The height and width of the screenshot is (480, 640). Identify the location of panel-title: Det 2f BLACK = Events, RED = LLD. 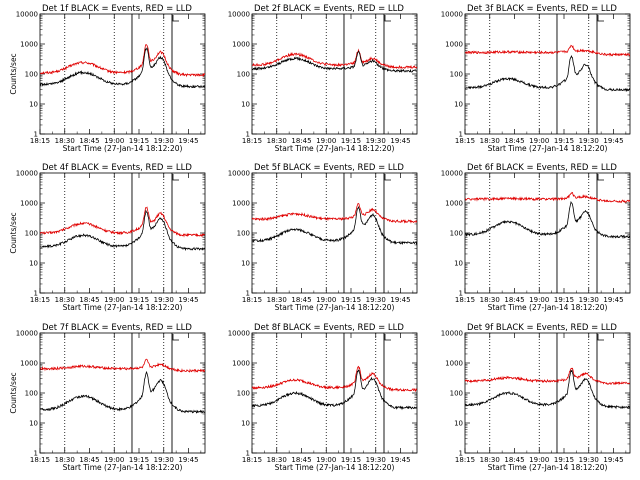
(329, 9).